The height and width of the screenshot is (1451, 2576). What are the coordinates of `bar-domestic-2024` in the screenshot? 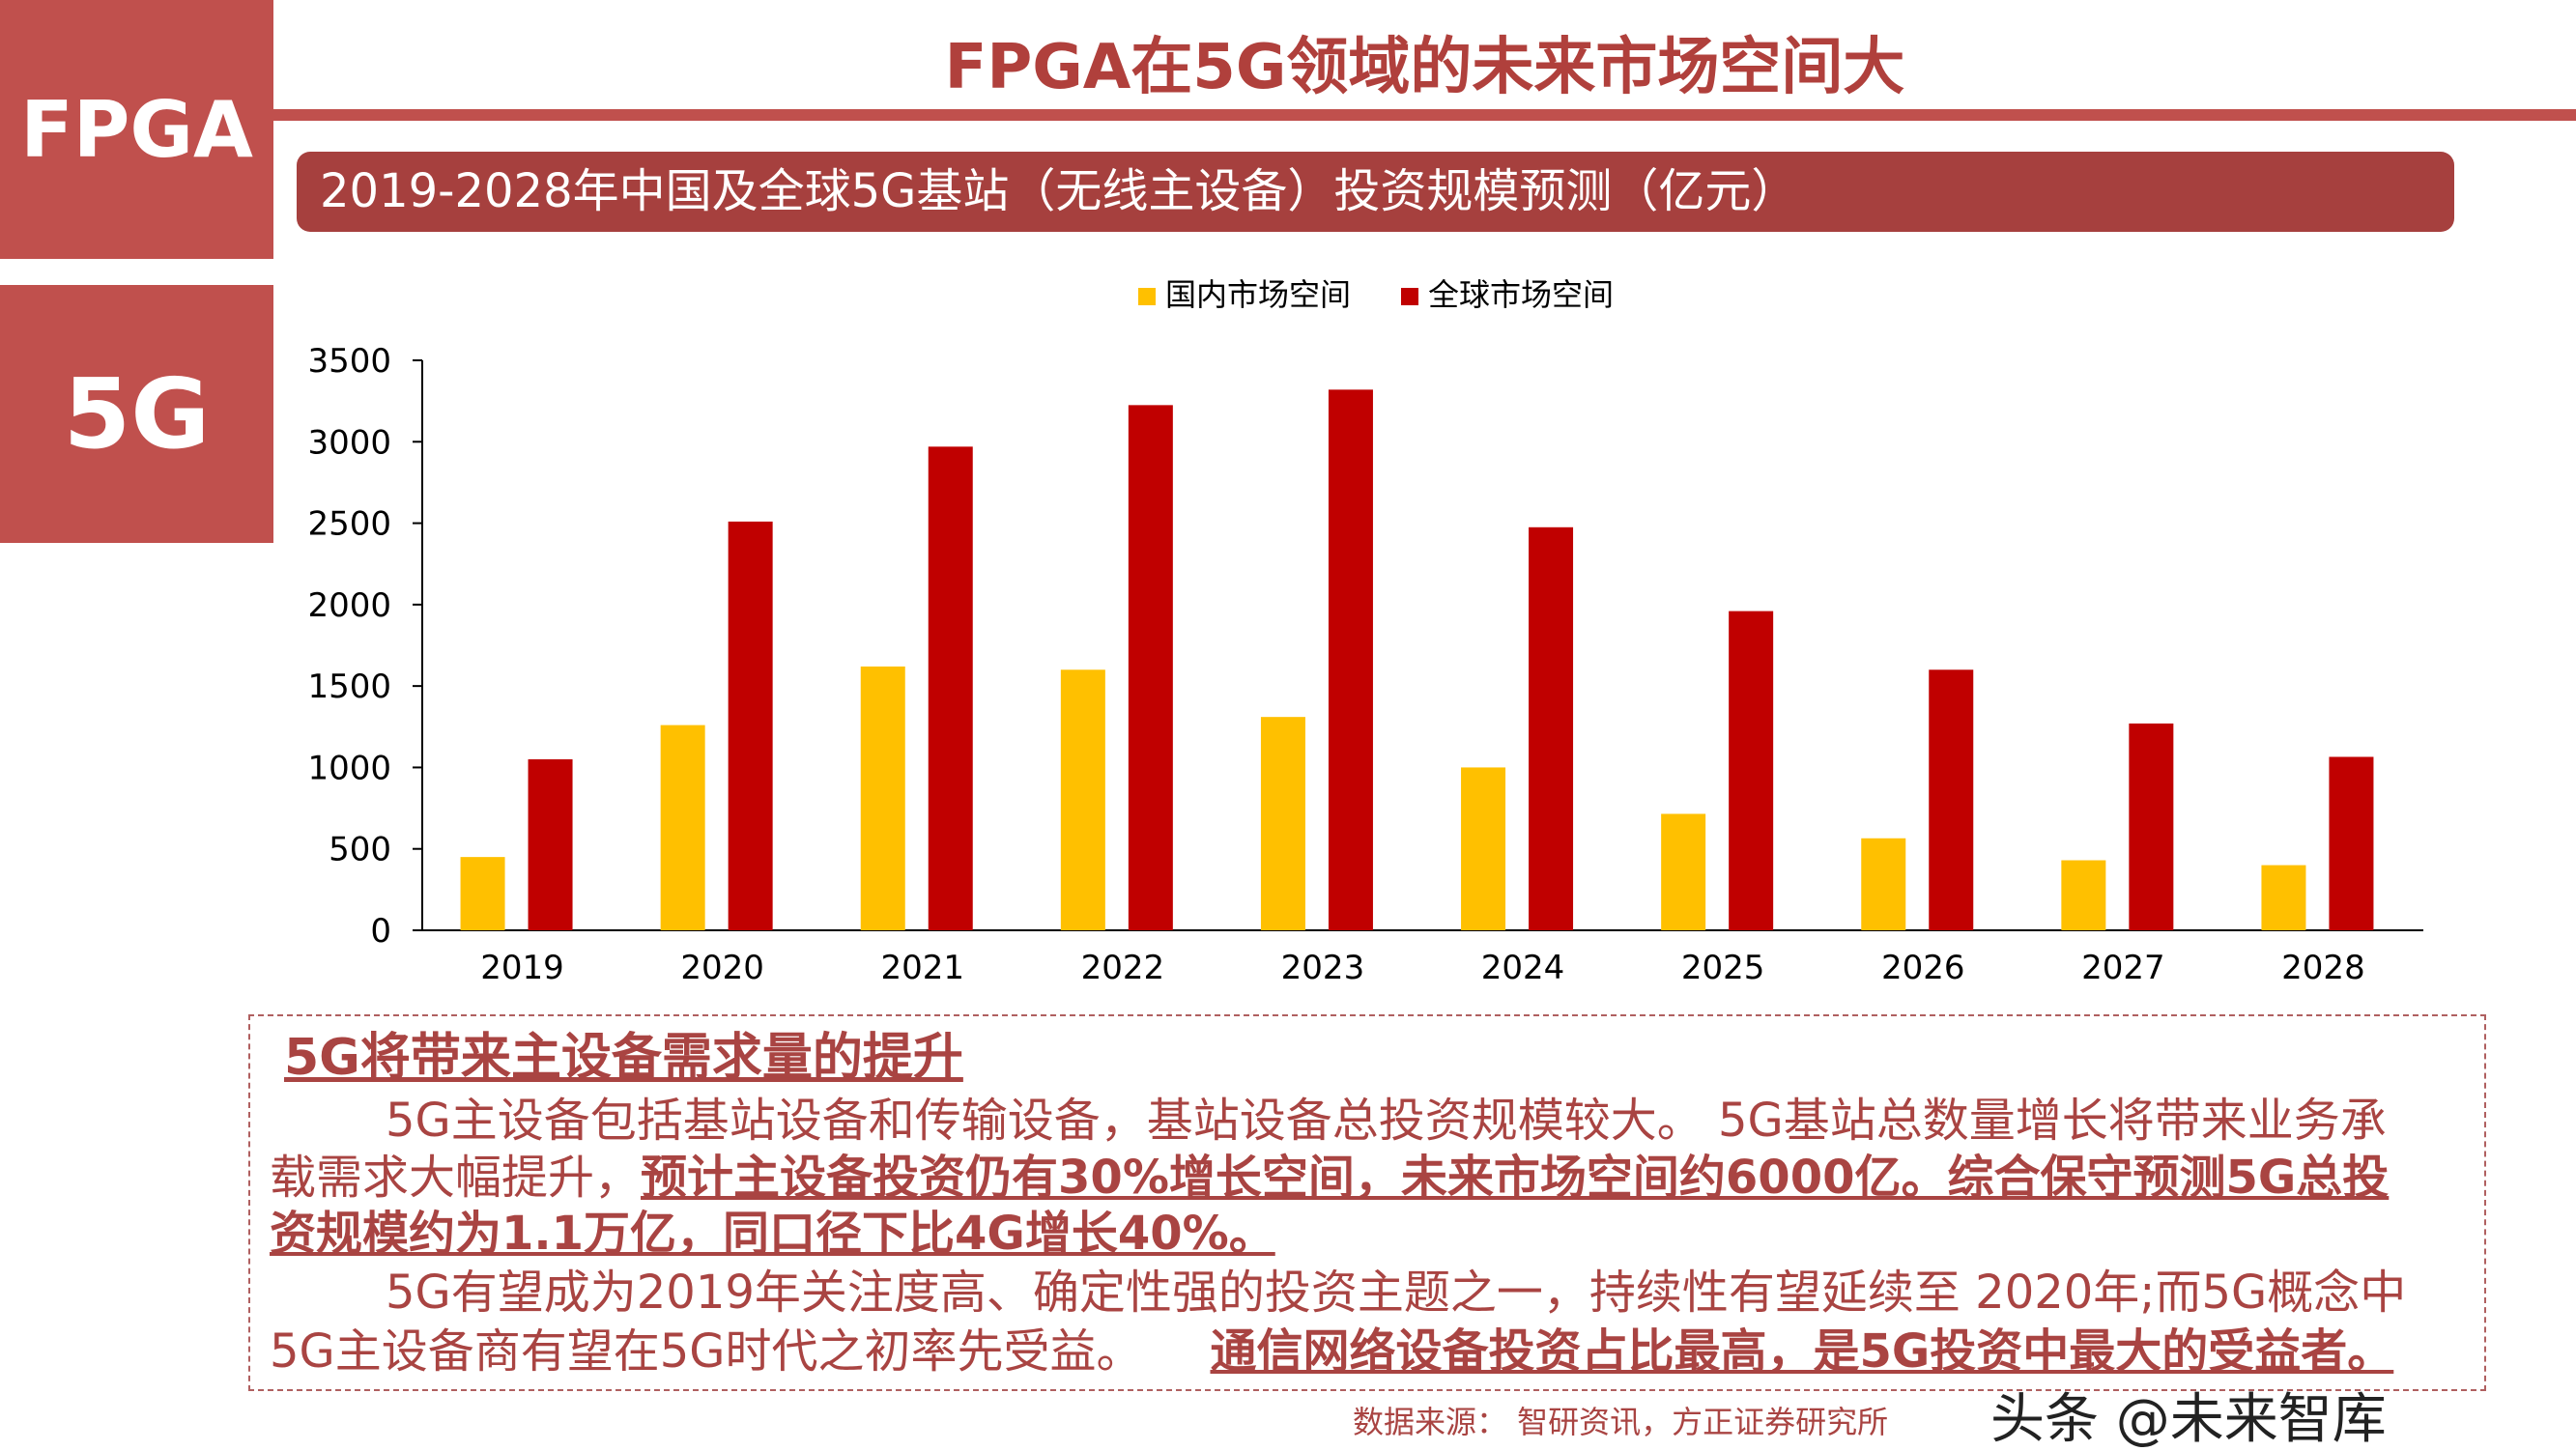 It's located at (1484, 848).